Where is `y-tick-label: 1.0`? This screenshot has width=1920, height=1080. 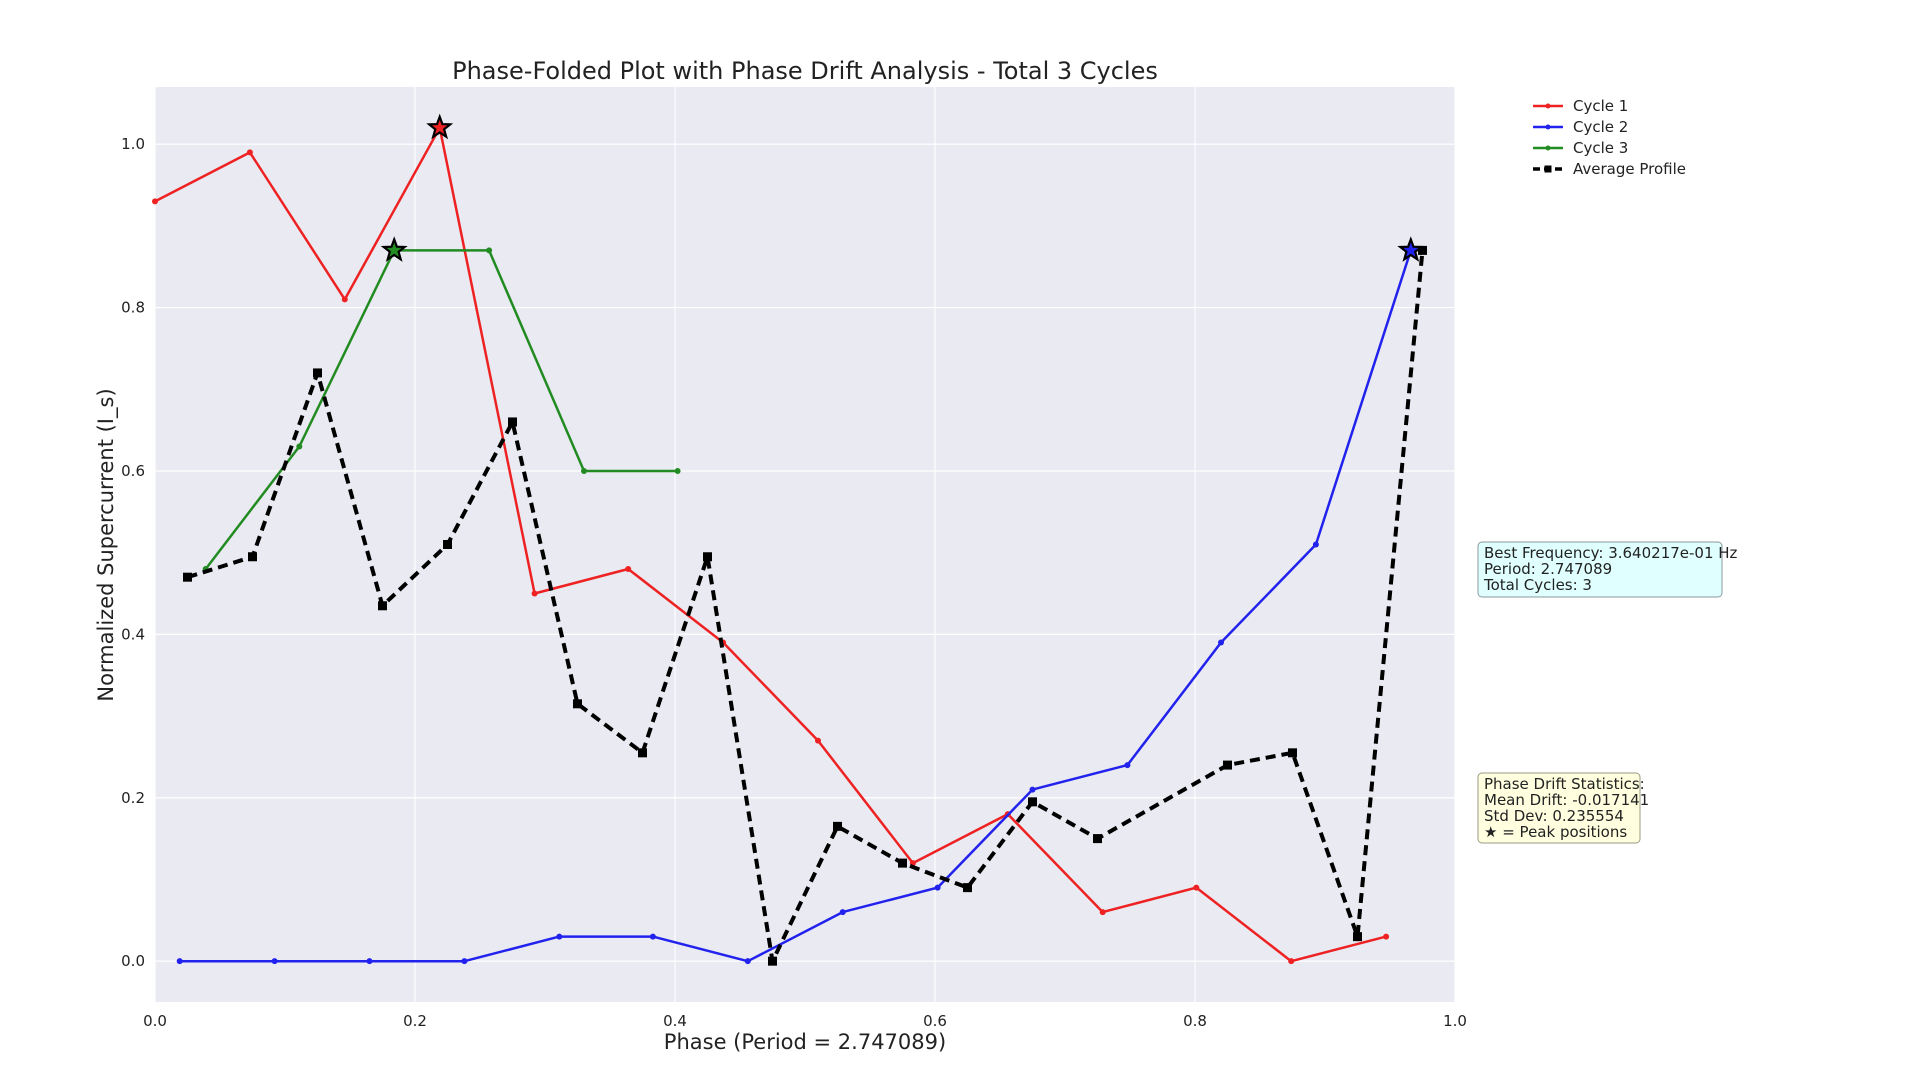
y-tick-label: 1.0 is located at coordinates (133, 144).